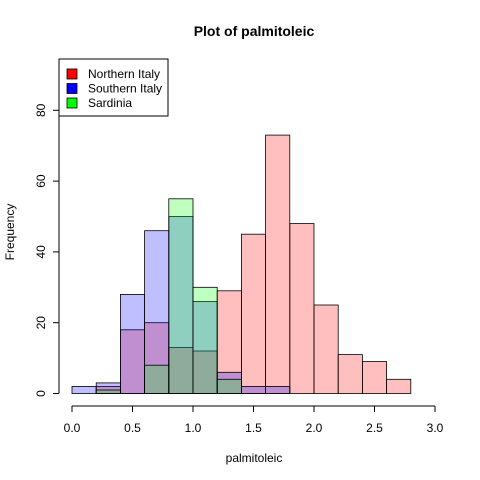 This screenshot has height=480, width=480. Describe the element at coordinates (110, 103) in the screenshot. I see `legend-label: Sardinia` at that location.